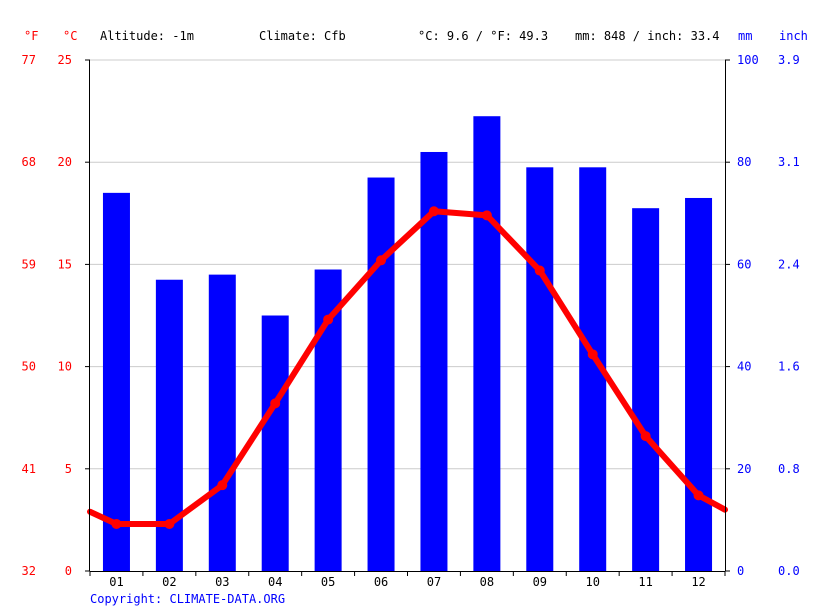 The height and width of the screenshot is (611, 815). What do you see at coordinates (116, 582) in the screenshot?
I see `month-tick-label: 01` at bounding box center [116, 582].